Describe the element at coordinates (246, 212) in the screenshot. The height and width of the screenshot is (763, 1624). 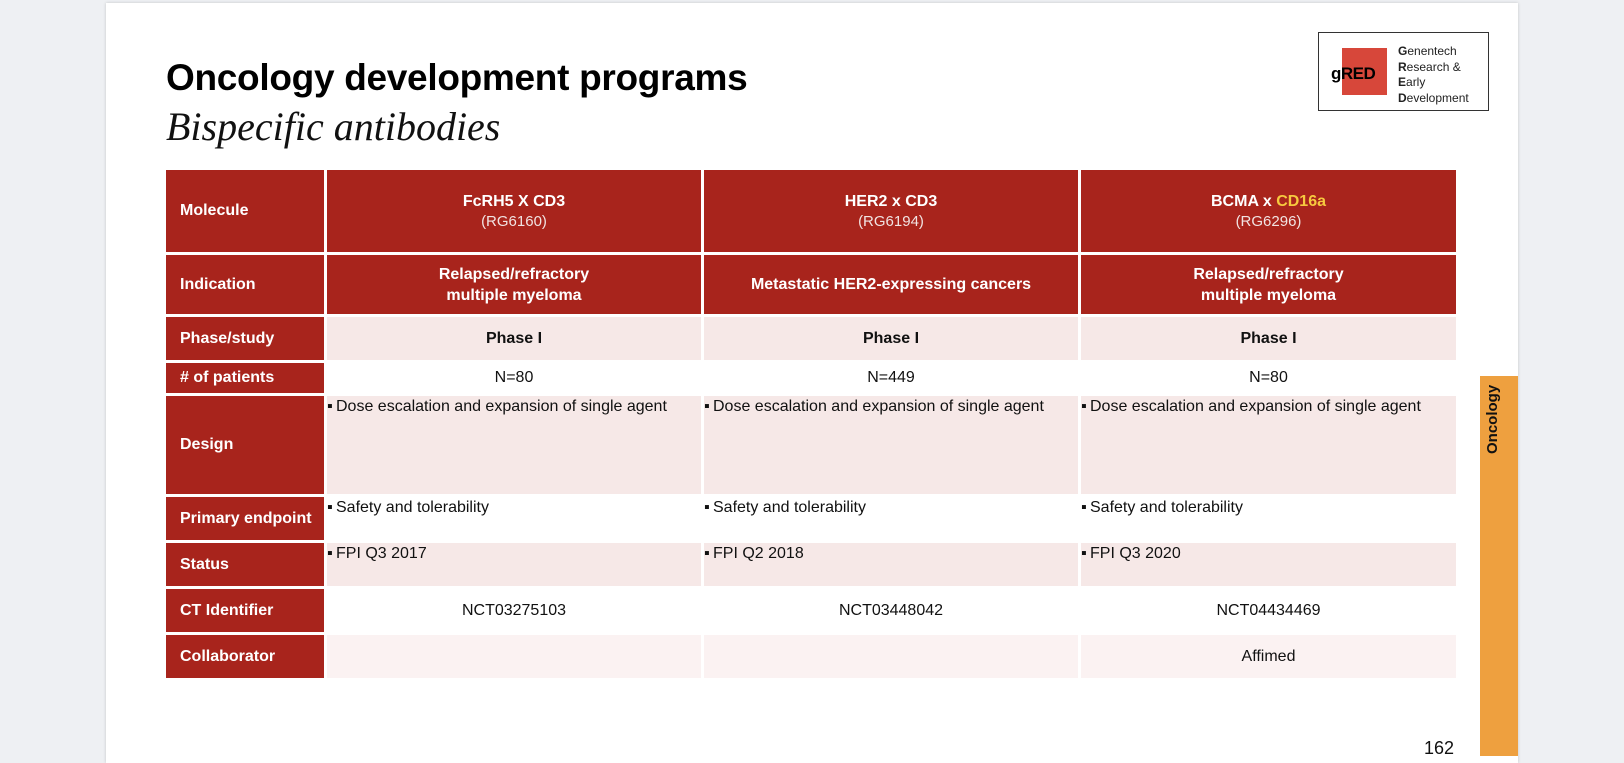
I see `label-molecule: Molecule` at that location.